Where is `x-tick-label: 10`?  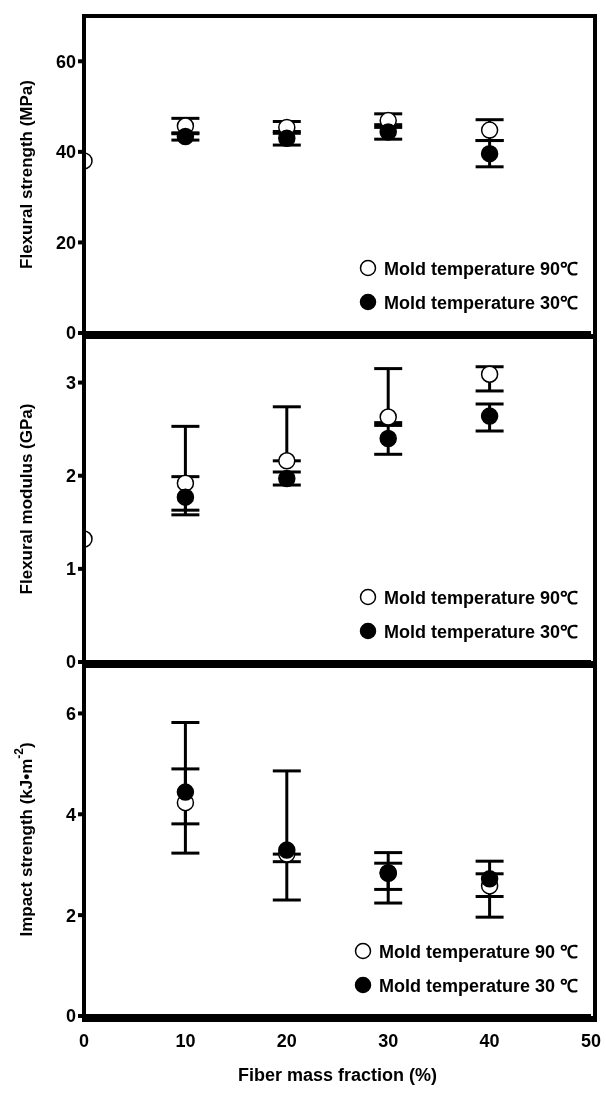 x-tick-label: 10 is located at coordinates (185, 1040).